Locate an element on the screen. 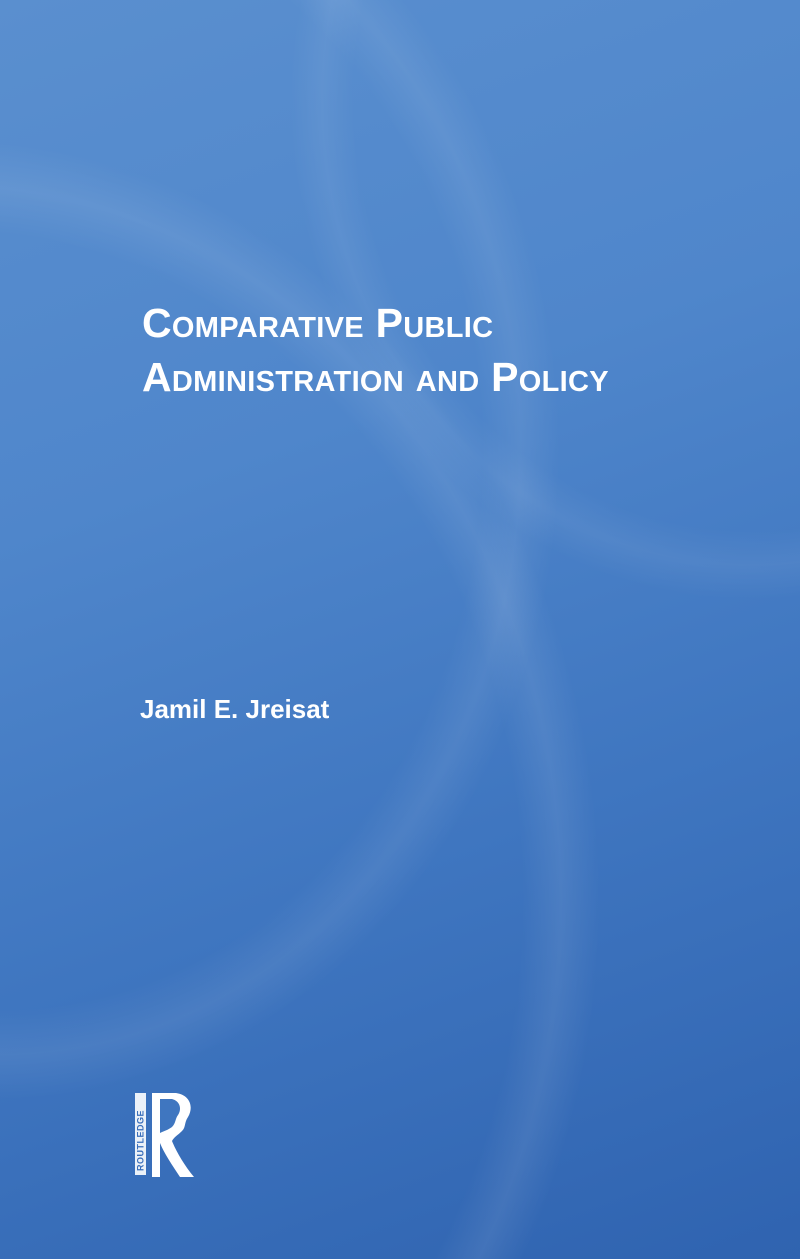 This screenshot has width=800, height=1259. author-name: Jamil E. Jreisat is located at coordinates (235, 709).